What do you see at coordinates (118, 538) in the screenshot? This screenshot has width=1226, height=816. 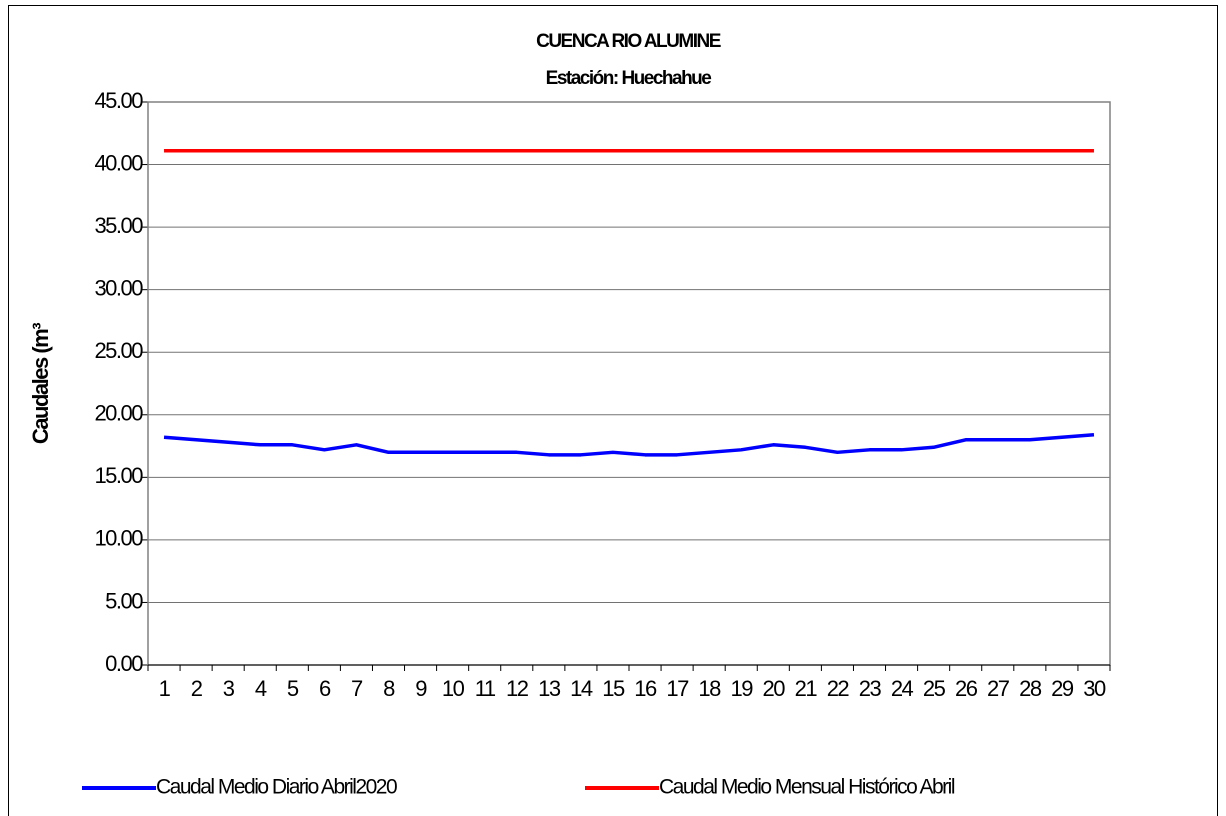 I see `y-tick-label: 10.00` at bounding box center [118, 538].